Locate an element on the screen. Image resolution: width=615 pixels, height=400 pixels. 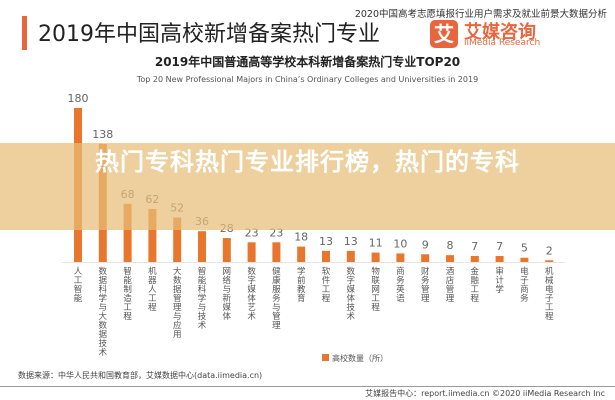
report-name: 2020中国高考志愿填报行业用户需求及就业前景大数据分析 is located at coordinates (480, 14).